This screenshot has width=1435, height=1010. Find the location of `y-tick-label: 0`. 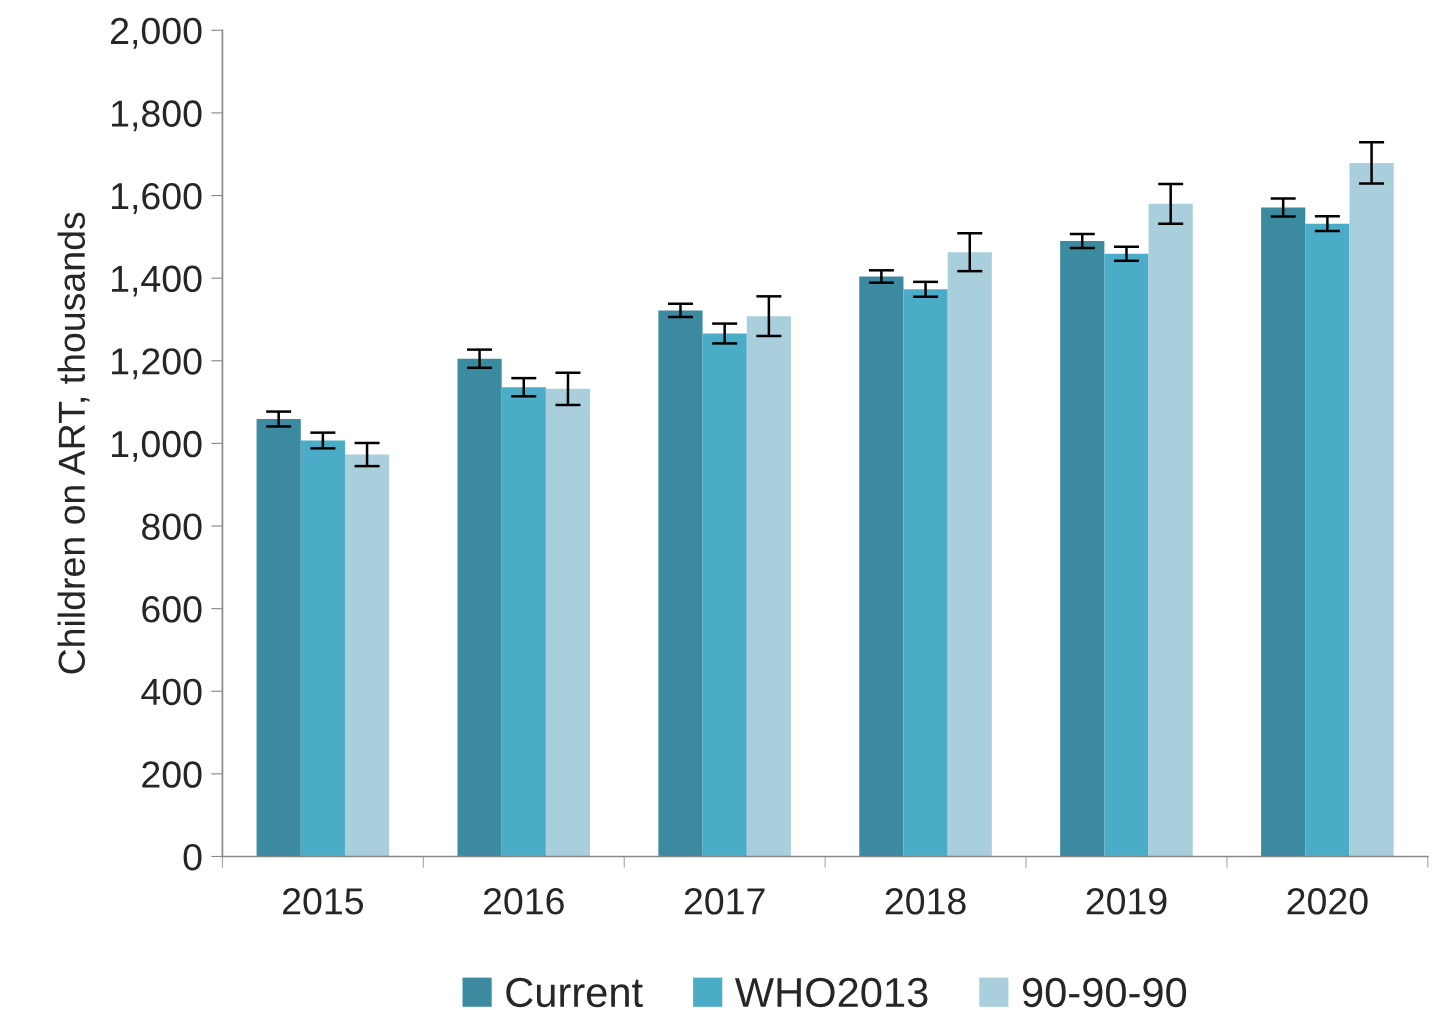

y-tick-label: 0 is located at coordinates (192, 857).